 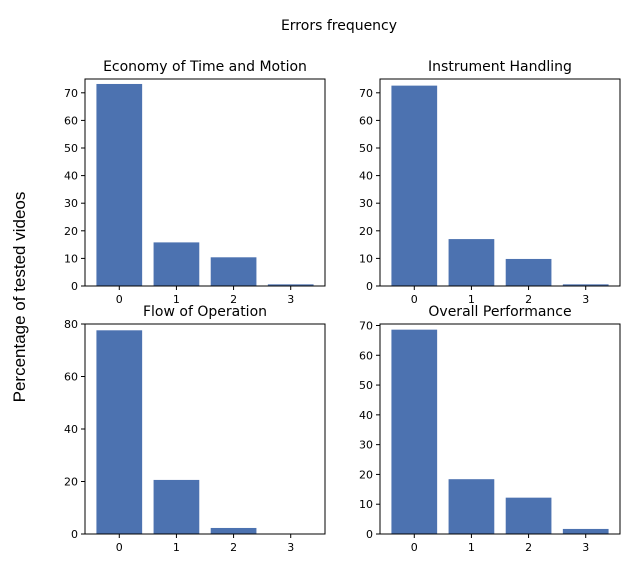 What do you see at coordinates (205, 67) in the screenshot?
I see `panel-title: Economy of Time and Motion` at bounding box center [205, 67].